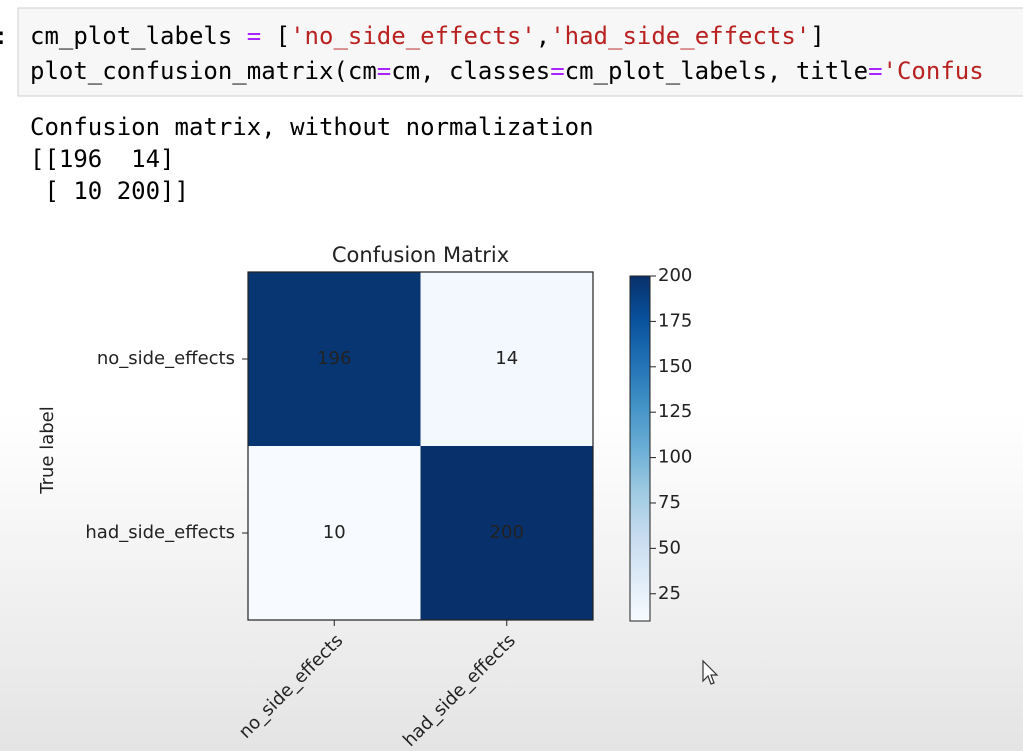 Image resolution: width=1023 pixels, height=751 pixels. What do you see at coordinates (817, 36) in the screenshot?
I see `code-token: ]` at bounding box center [817, 36].